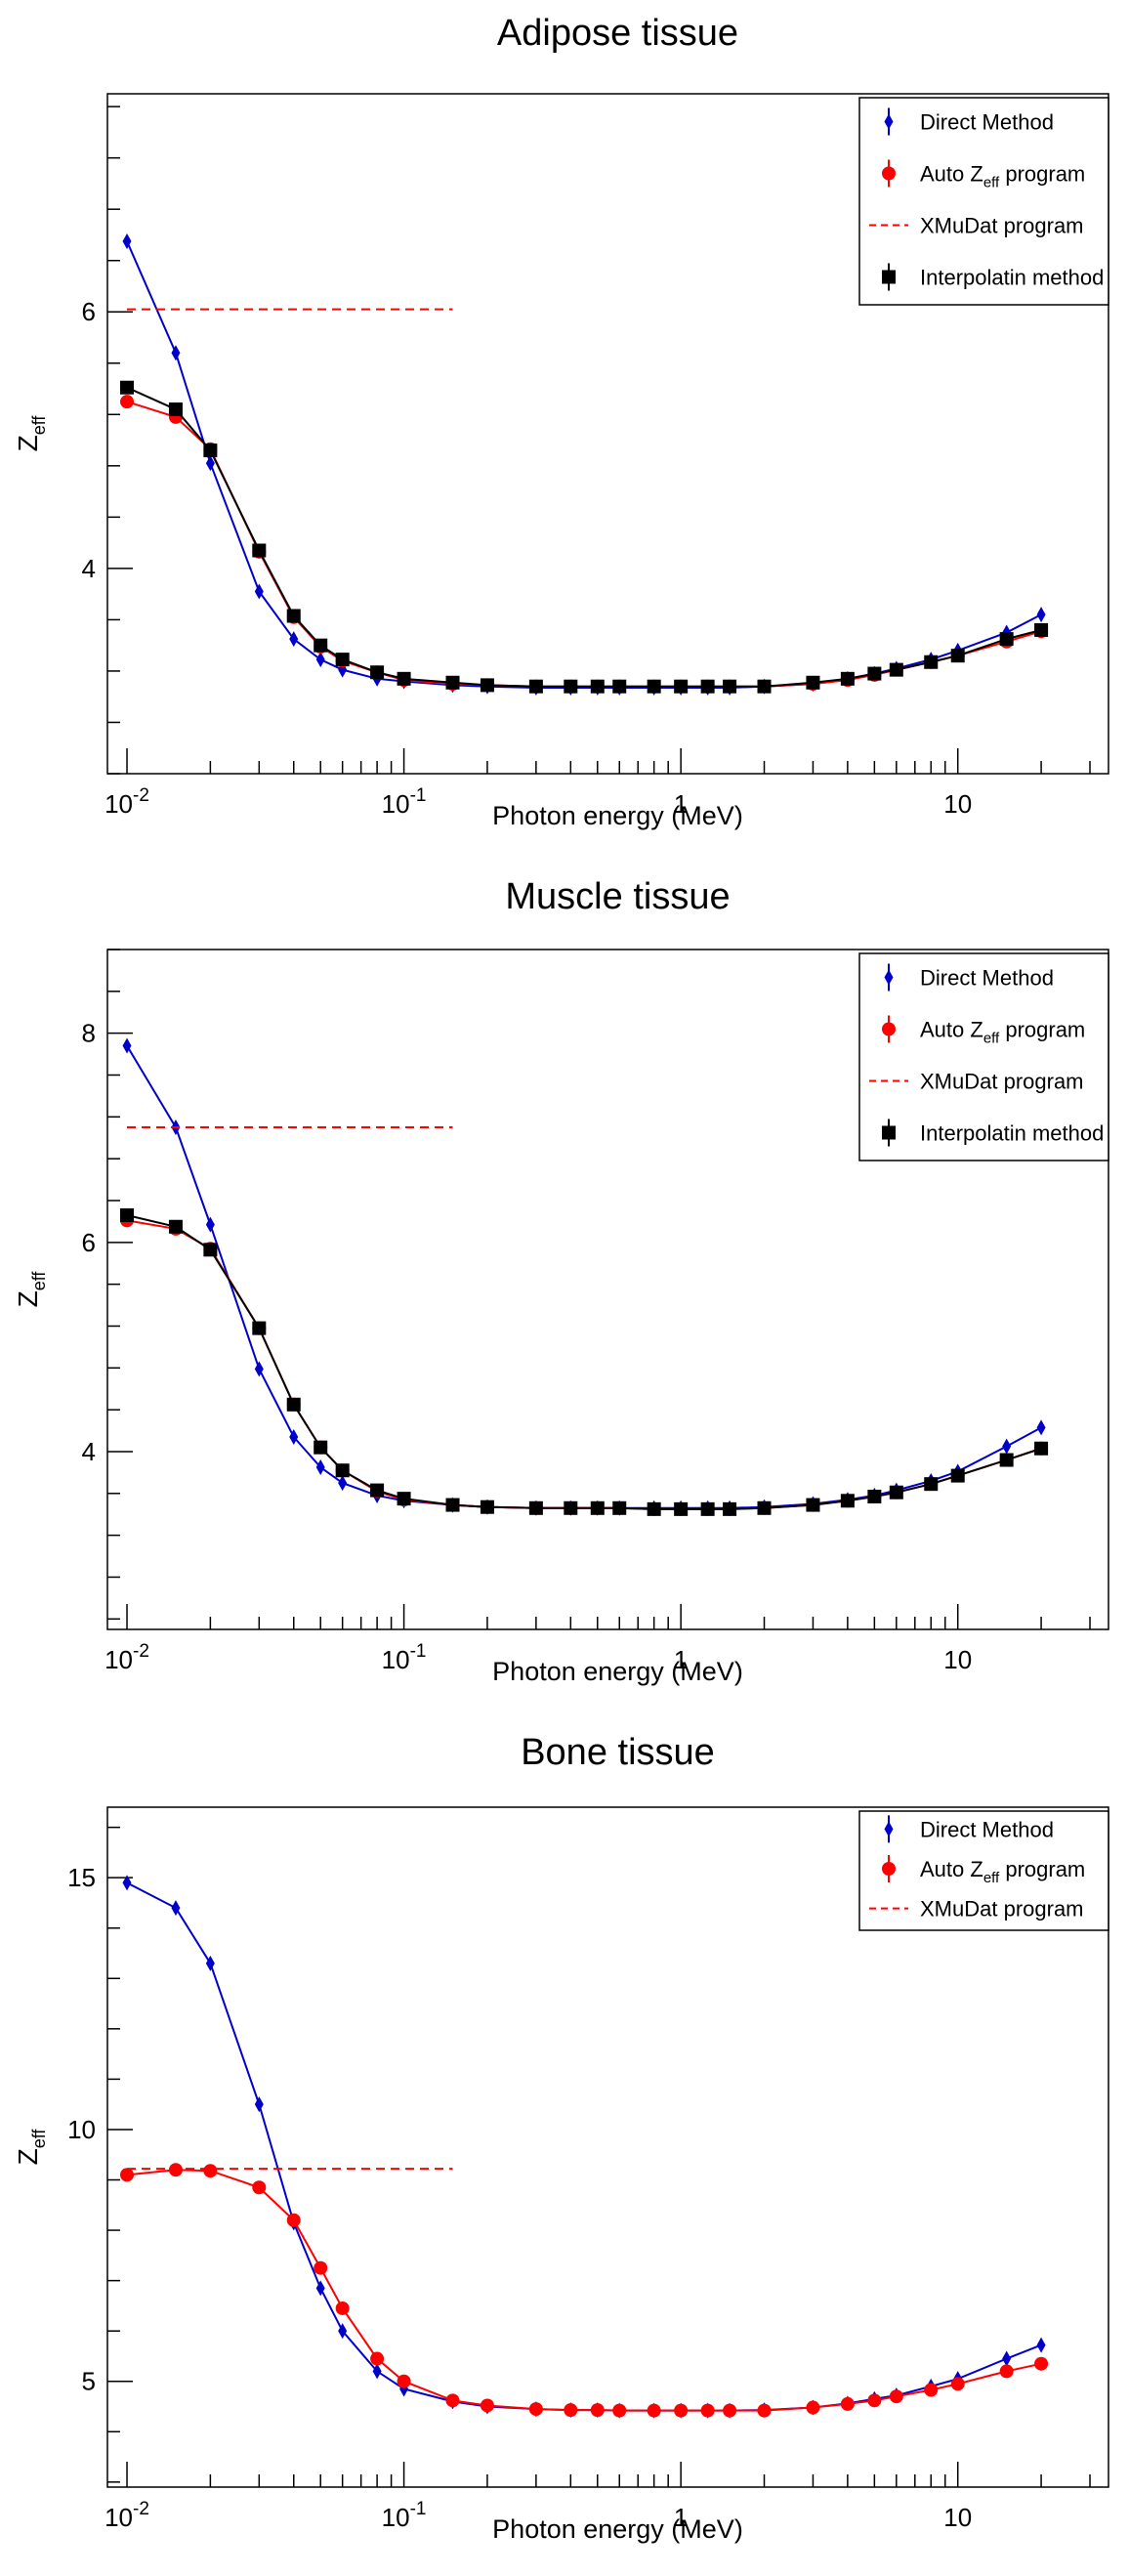 This screenshot has width=1129, height=2576. I want to click on series-line-auto, so click(584, 1364).